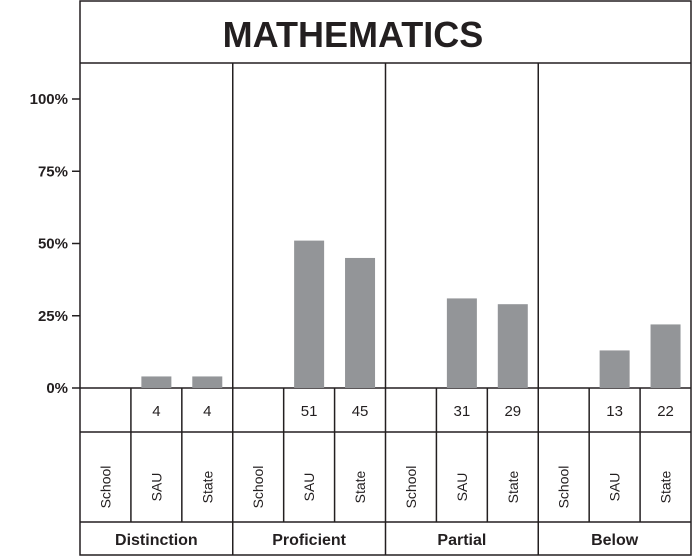 The width and height of the screenshot is (692, 556). What do you see at coordinates (462, 411) in the screenshot?
I see `data-label: 31` at bounding box center [462, 411].